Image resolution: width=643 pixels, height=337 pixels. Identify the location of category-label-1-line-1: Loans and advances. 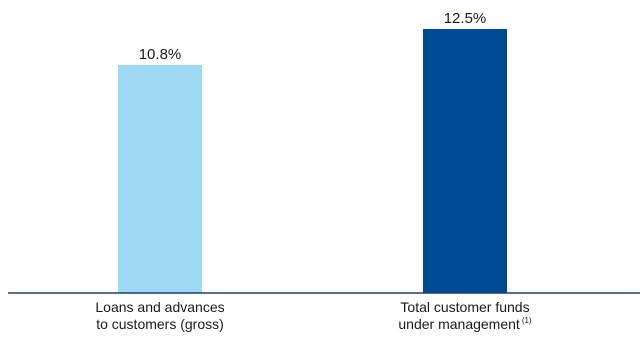
(159, 307).